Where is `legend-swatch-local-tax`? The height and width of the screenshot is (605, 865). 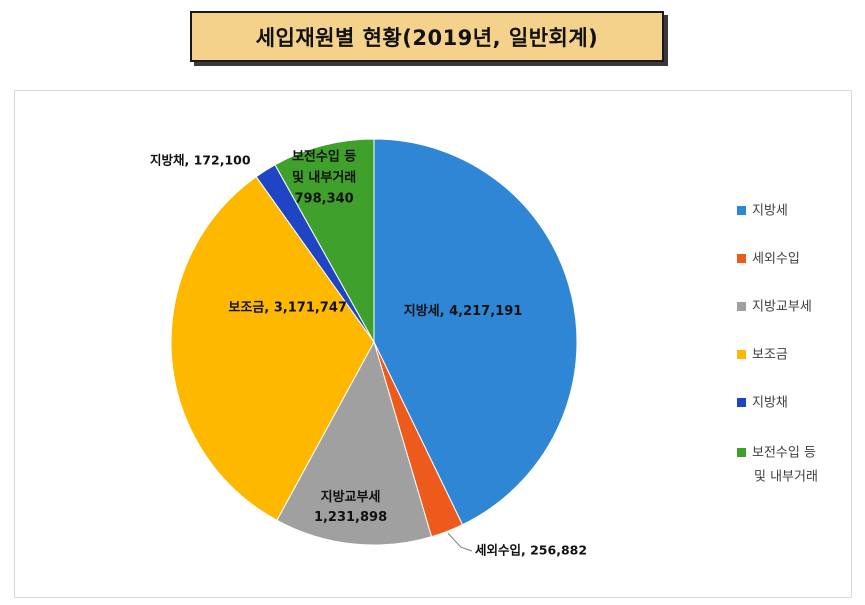
legend-swatch-local-tax is located at coordinates (741, 210).